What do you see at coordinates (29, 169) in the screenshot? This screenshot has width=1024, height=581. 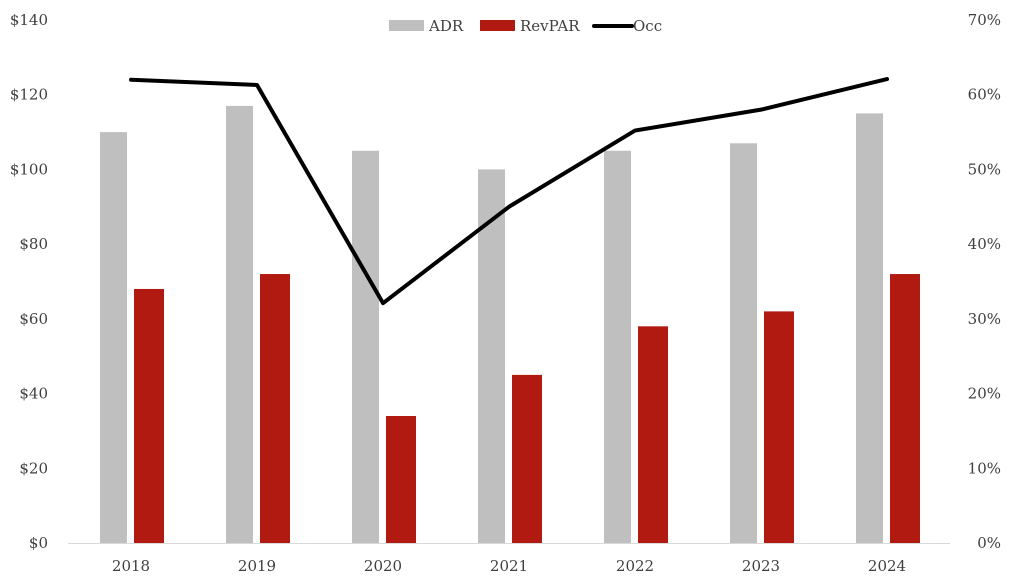 I see `left-axis-tick-label: $100` at bounding box center [29, 169].